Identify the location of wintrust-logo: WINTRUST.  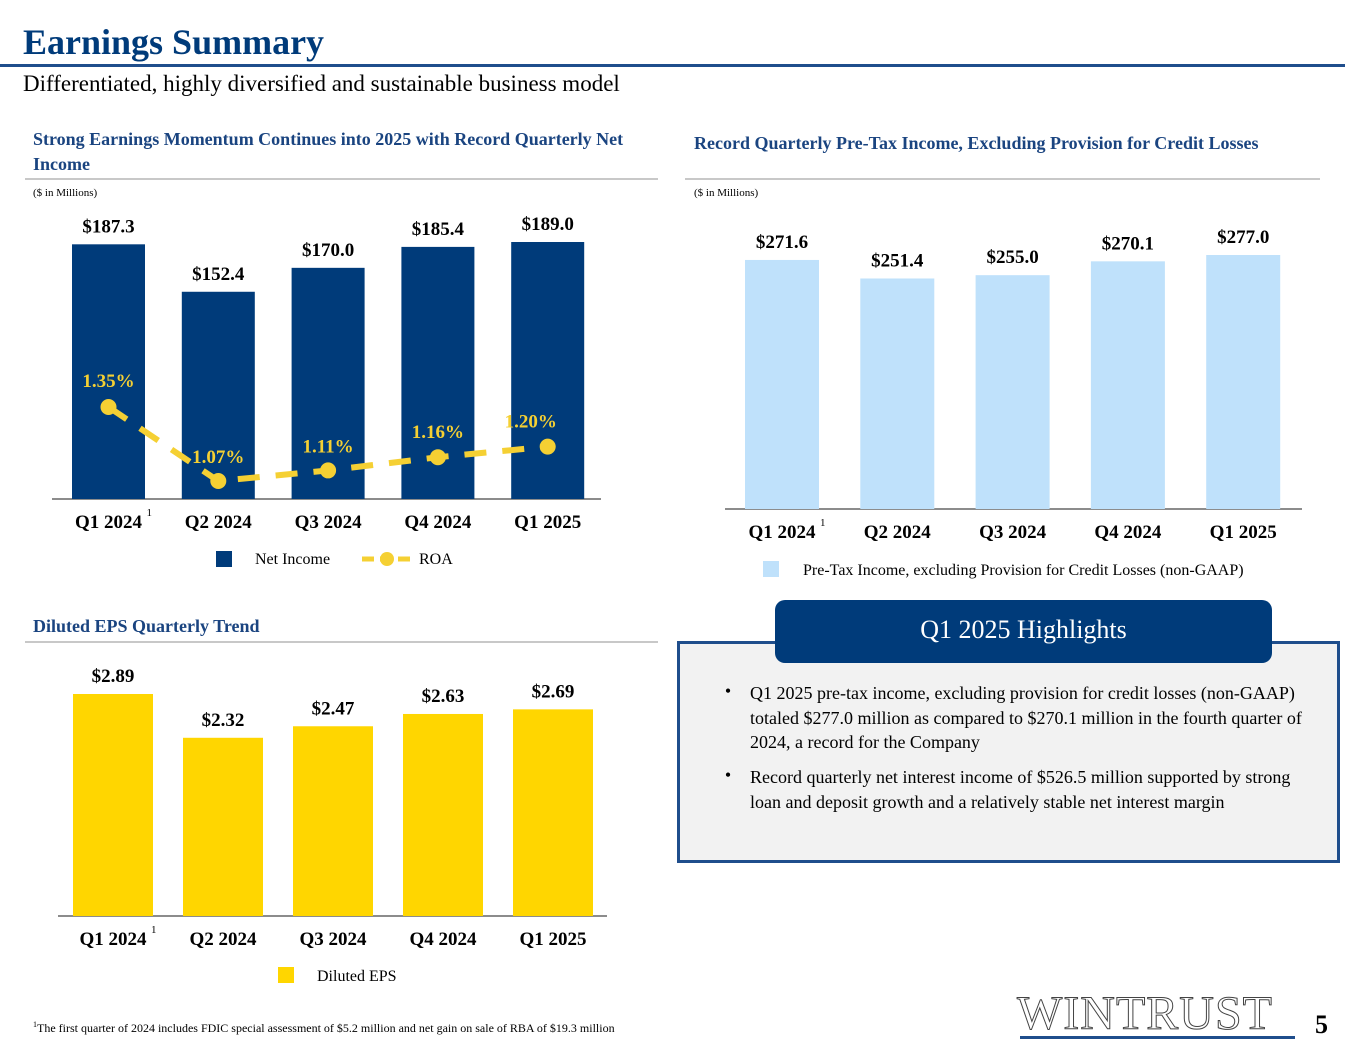
(1145, 1013).